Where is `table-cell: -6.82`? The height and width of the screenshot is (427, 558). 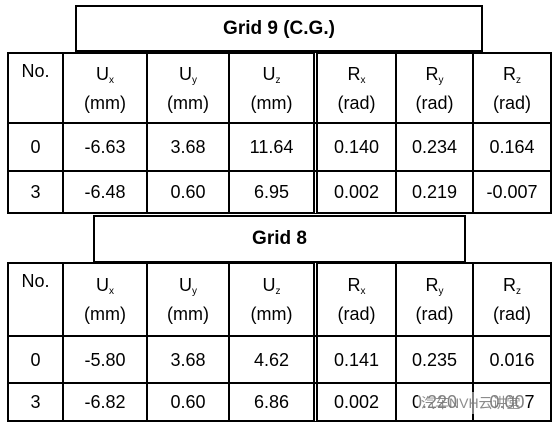 table-cell: -6.82 is located at coordinates (105, 402).